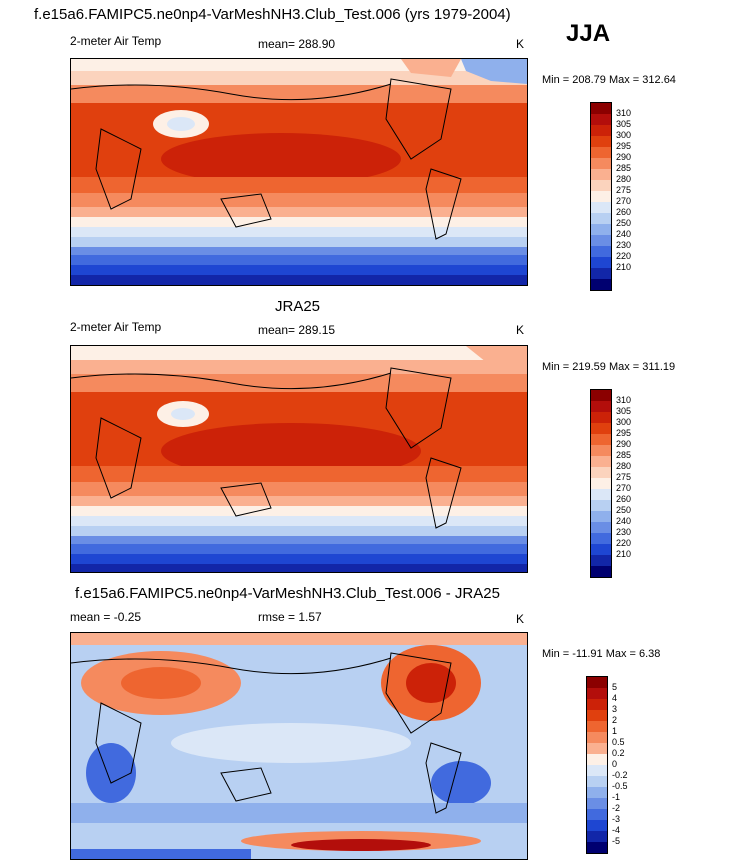 The height and width of the screenshot is (866, 733). Describe the element at coordinates (601, 654) in the screenshot. I see `panel3-minmax: Min = -11.91 Max = 6.38` at that location.